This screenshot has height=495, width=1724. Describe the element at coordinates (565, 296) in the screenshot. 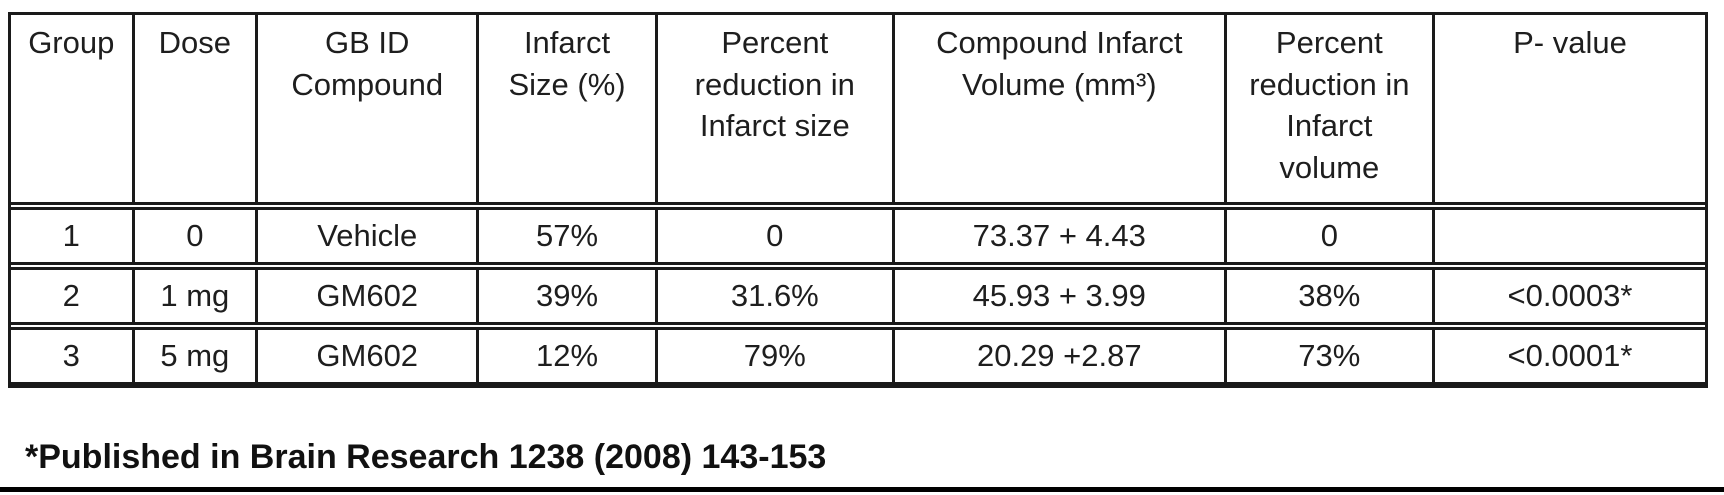

I see `cell-infarct-size: 39%` at that location.